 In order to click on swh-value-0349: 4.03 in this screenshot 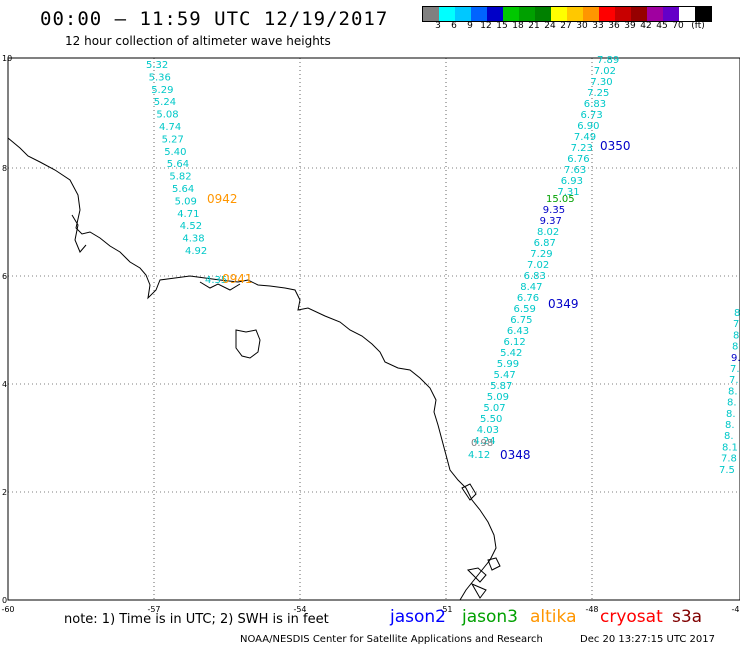, I will do `click(488, 430)`.